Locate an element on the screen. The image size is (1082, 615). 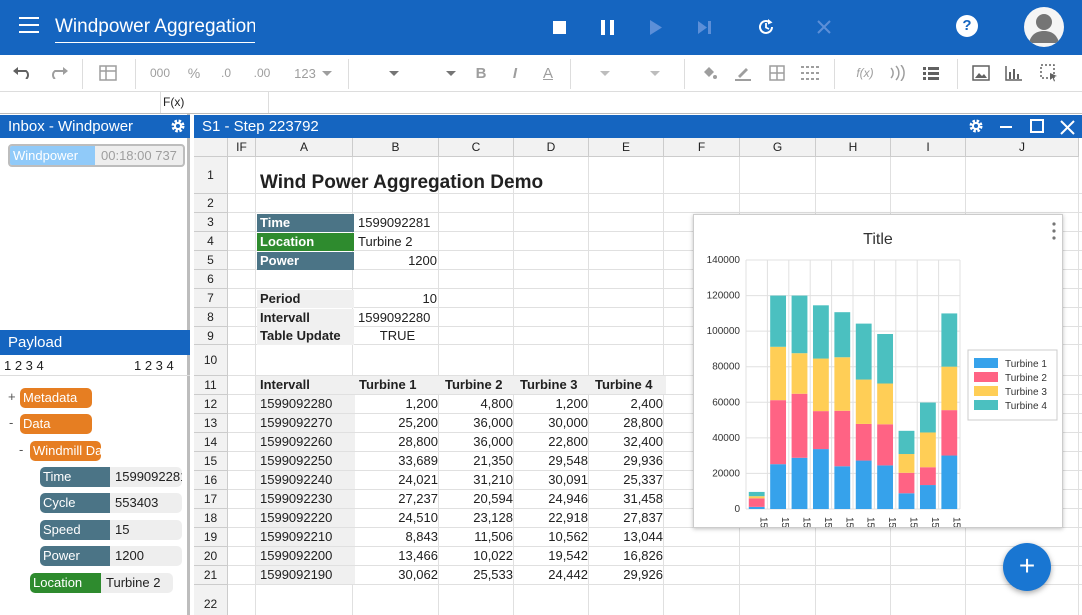
tree-node-data: Data is located at coordinates (56, 424).